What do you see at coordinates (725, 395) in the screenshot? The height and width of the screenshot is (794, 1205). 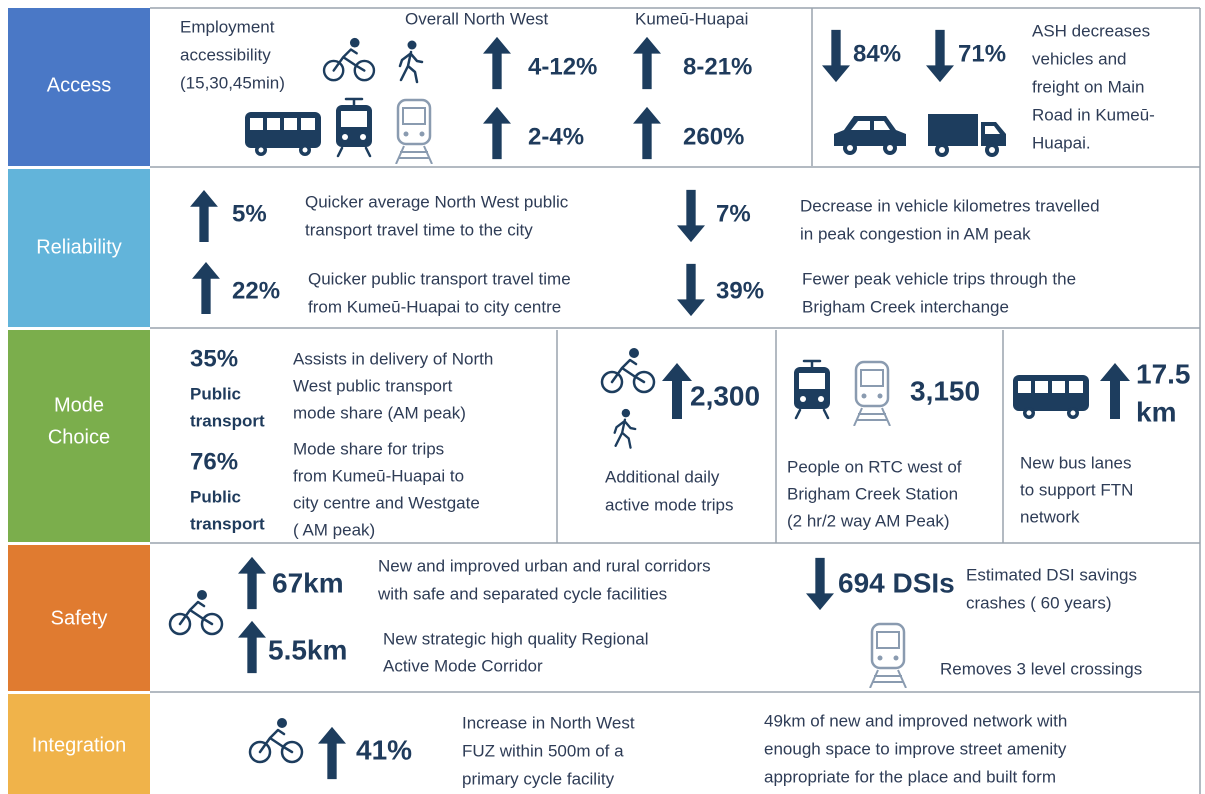 I see `value: 2,300` at bounding box center [725, 395].